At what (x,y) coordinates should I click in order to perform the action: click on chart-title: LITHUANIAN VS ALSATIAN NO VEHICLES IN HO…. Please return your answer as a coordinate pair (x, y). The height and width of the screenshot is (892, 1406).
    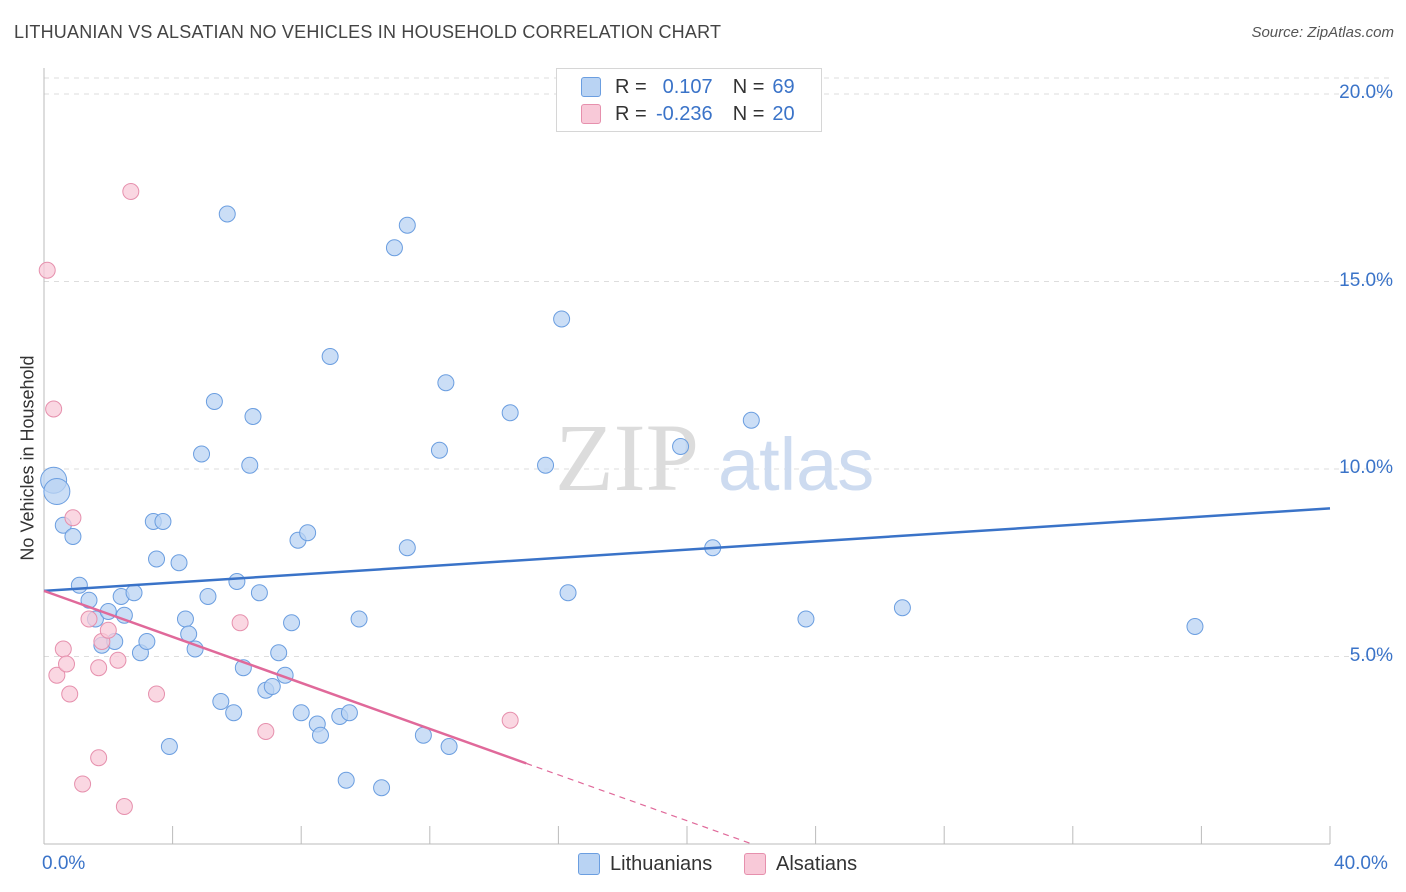
    Looking at the image, I should click on (368, 32).